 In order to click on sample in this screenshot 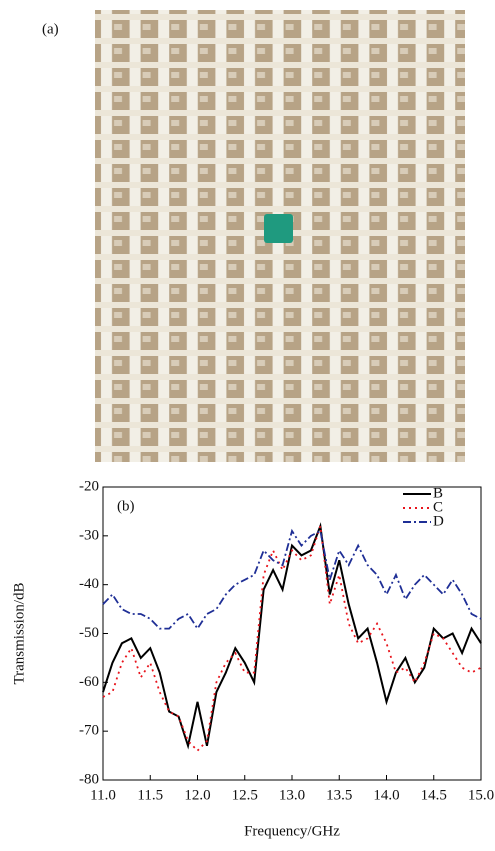, I will do `click(278, 228)`.